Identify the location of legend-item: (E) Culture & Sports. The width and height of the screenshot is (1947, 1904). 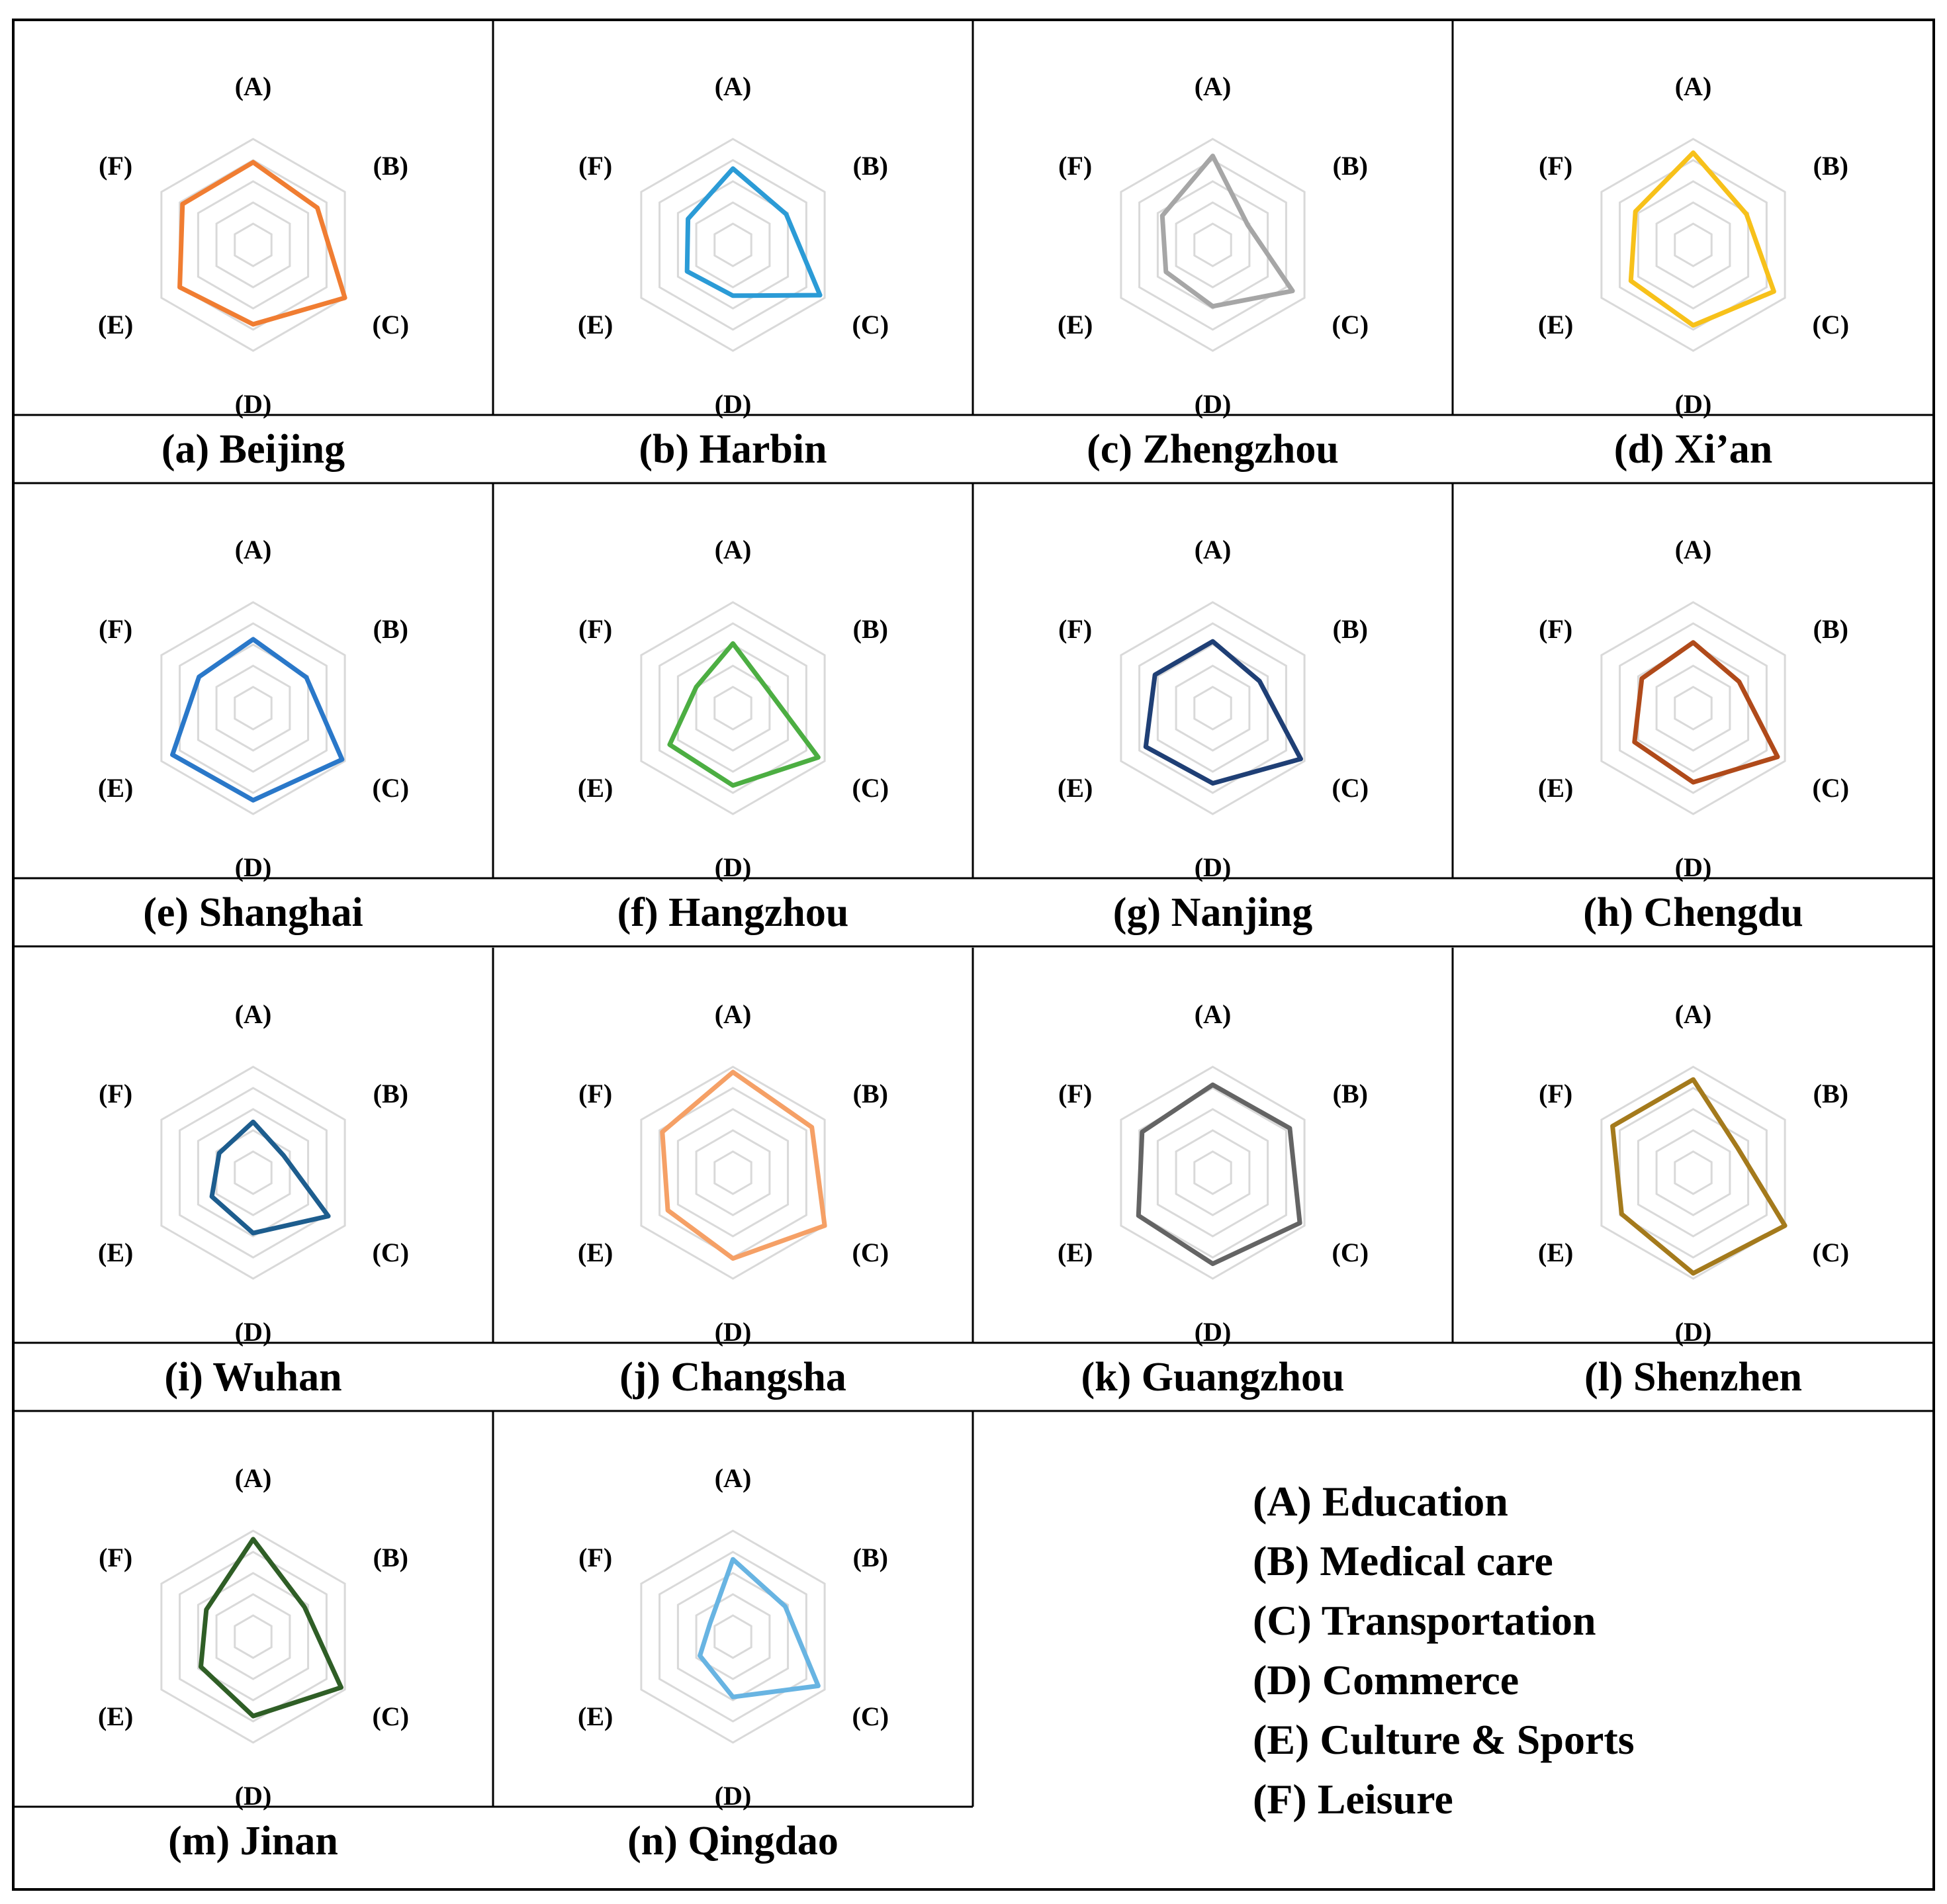
(1444, 1739).